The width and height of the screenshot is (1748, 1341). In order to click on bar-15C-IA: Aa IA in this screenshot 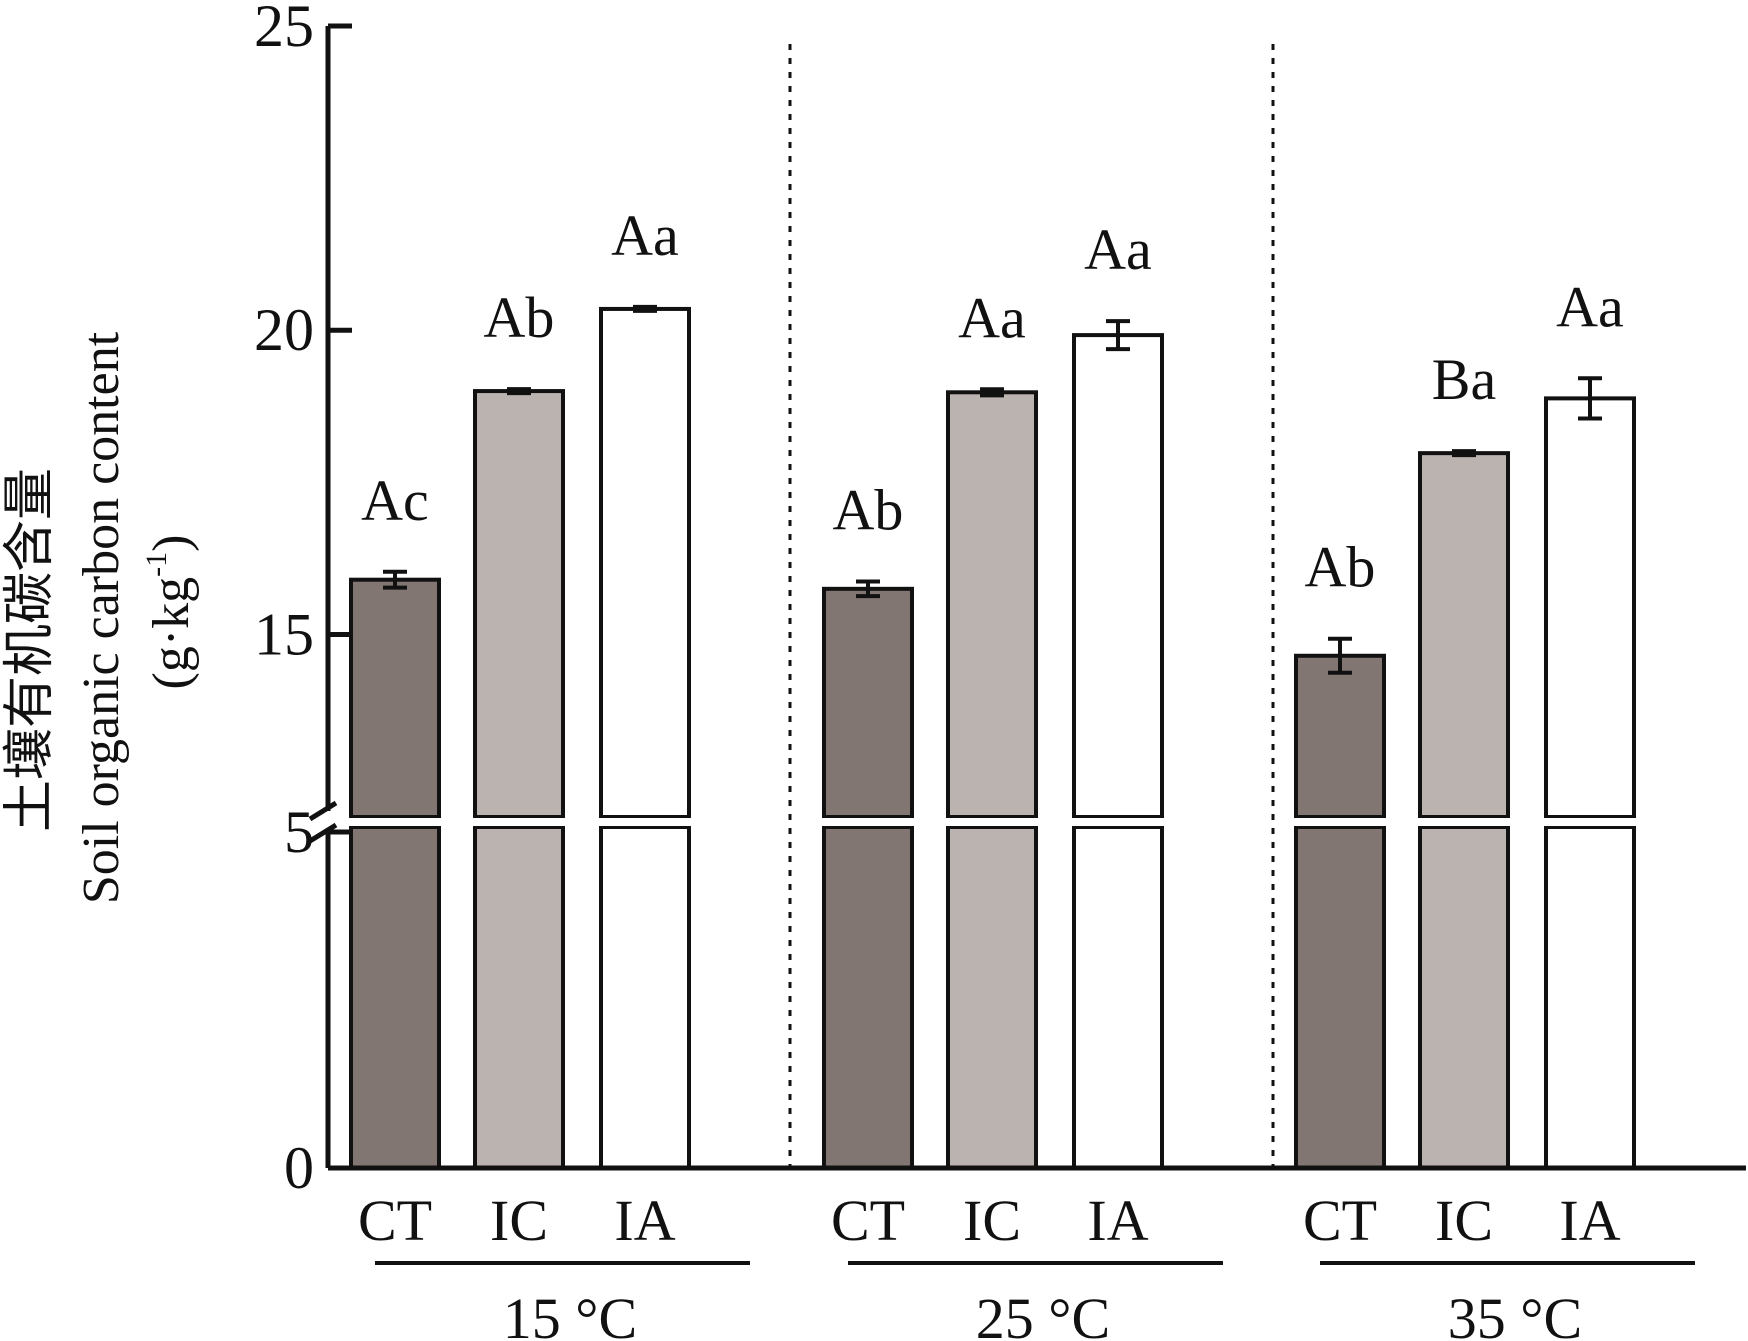, I will do `click(645, 728)`.